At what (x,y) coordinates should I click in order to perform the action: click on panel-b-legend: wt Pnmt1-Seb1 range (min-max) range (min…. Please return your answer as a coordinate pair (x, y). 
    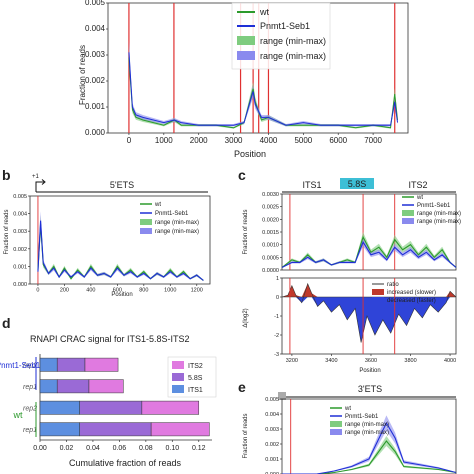
    Looking at the image, I should click on (169, 218).